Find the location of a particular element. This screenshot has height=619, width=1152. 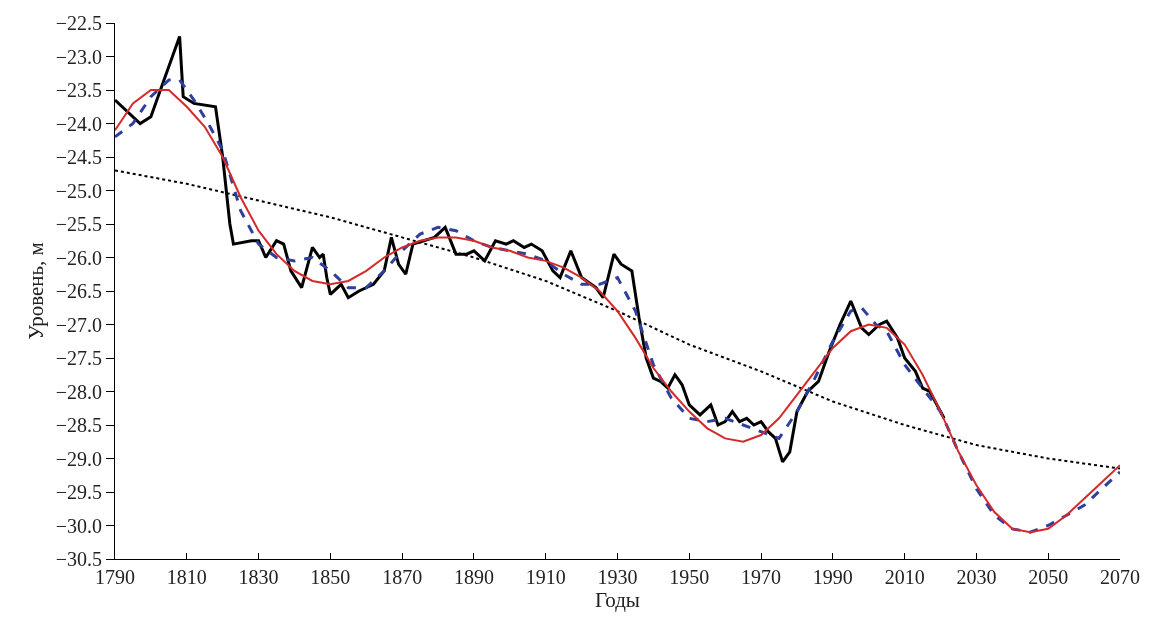

x-tick-label: 1910 is located at coordinates (545, 577).